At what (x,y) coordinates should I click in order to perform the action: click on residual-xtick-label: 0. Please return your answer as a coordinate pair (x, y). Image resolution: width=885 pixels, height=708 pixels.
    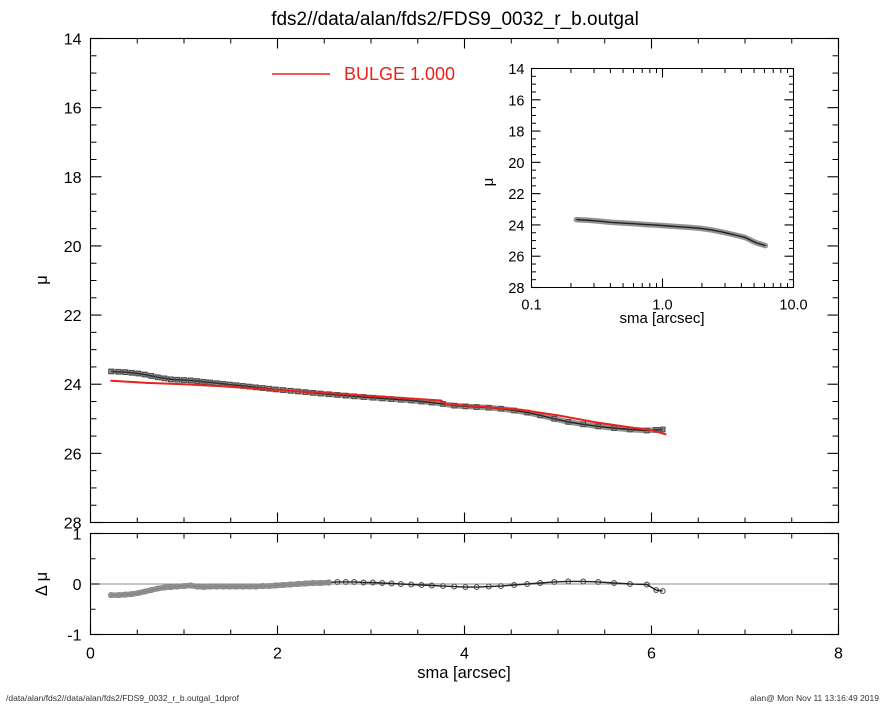
    Looking at the image, I should click on (90, 654).